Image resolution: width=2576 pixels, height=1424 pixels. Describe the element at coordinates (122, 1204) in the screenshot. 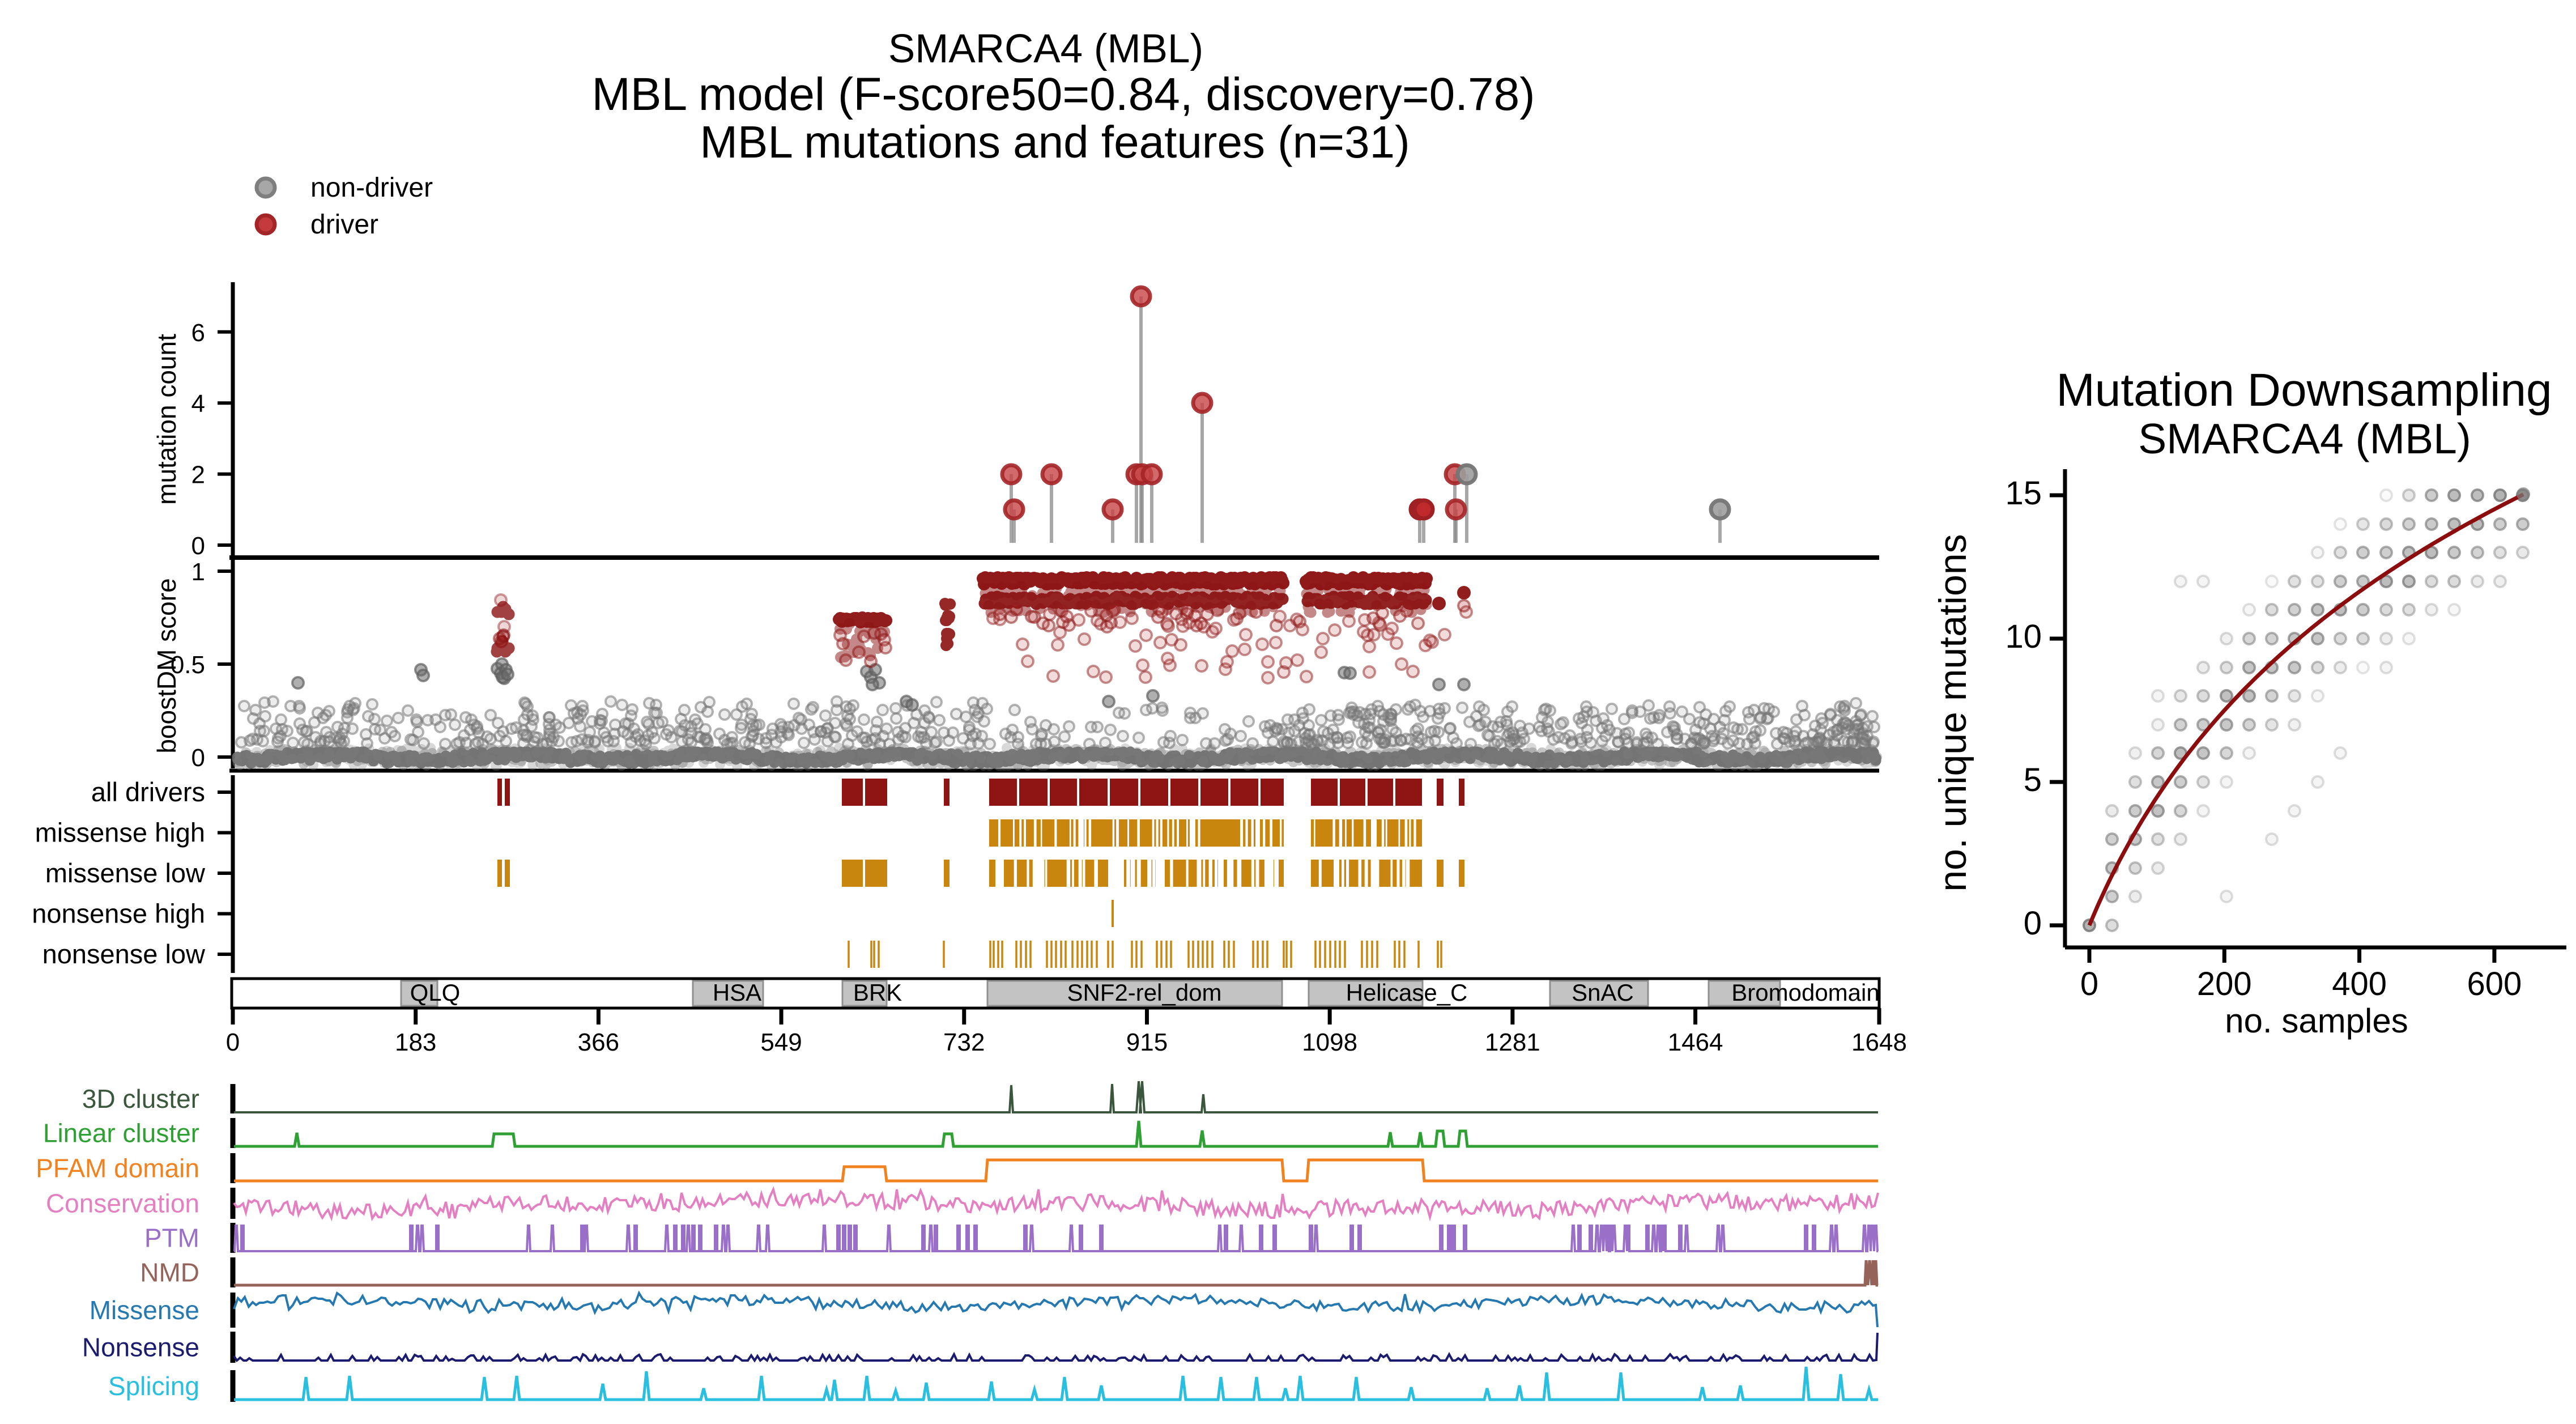

I see `svg-text: Conservation` at that location.